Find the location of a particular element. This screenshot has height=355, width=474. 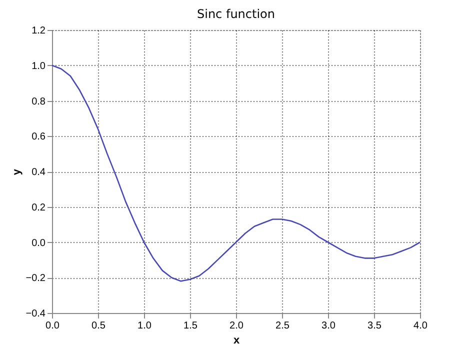

y-tick-label: 0.0 is located at coordinates (39, 243).